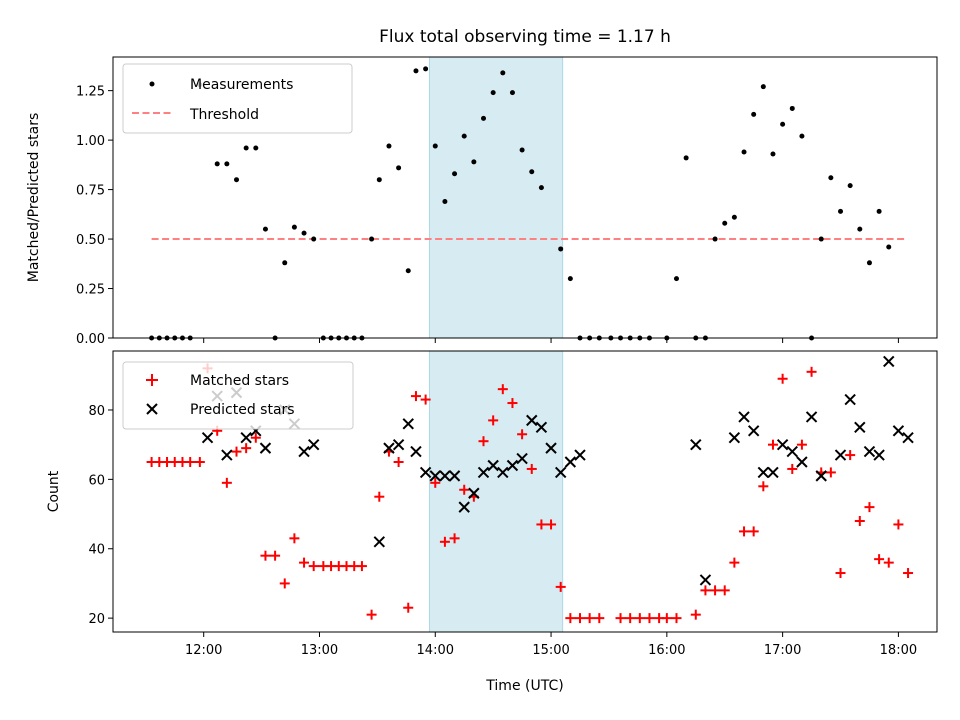 The width and height of the screenshot is (960, 720). I want to click on shaded-time-span, so click(496, 491).